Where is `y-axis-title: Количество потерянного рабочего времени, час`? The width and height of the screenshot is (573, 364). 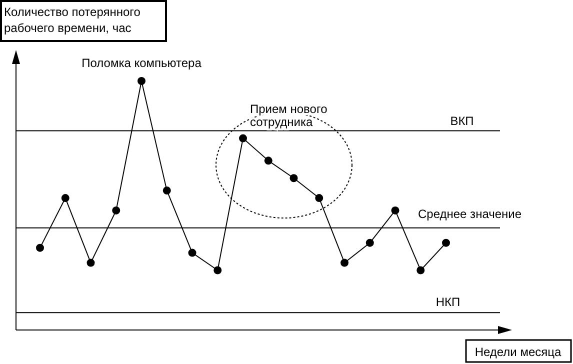
y-axis-title: Количество потерянного рабочего времени, час is located at coordinates (72, 20).